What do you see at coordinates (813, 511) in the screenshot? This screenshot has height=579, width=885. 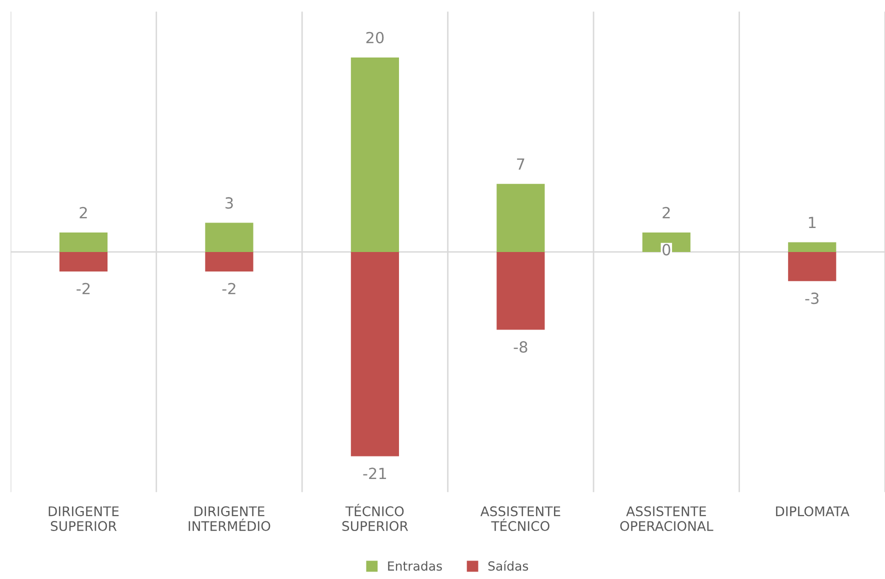 I see `x-tick-label: DIPLOMATA` at bounding box center [813, 511].